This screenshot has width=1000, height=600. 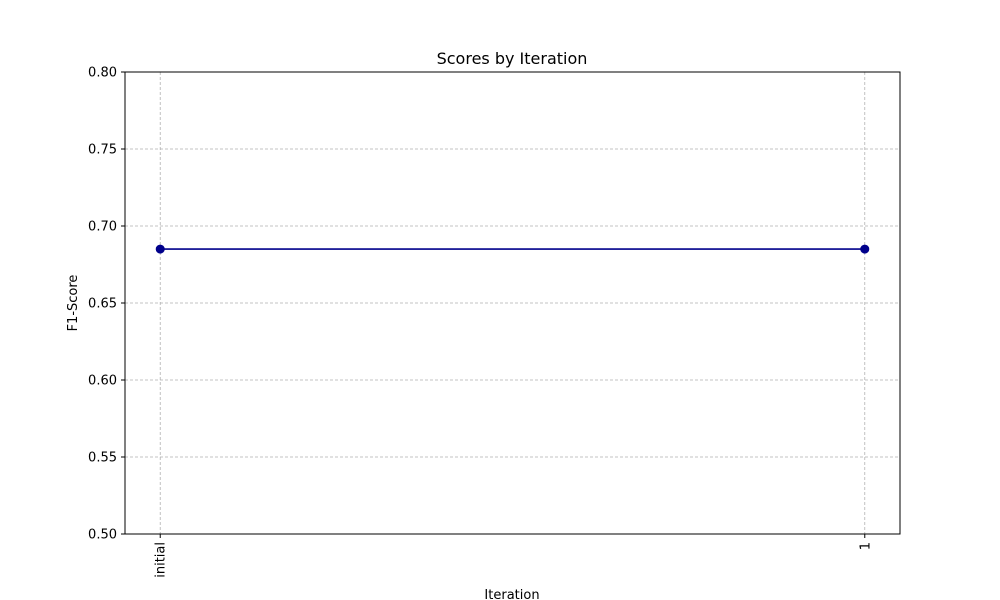 I want to click on y-tick-label: 0.70, so click(x=102, y=227).